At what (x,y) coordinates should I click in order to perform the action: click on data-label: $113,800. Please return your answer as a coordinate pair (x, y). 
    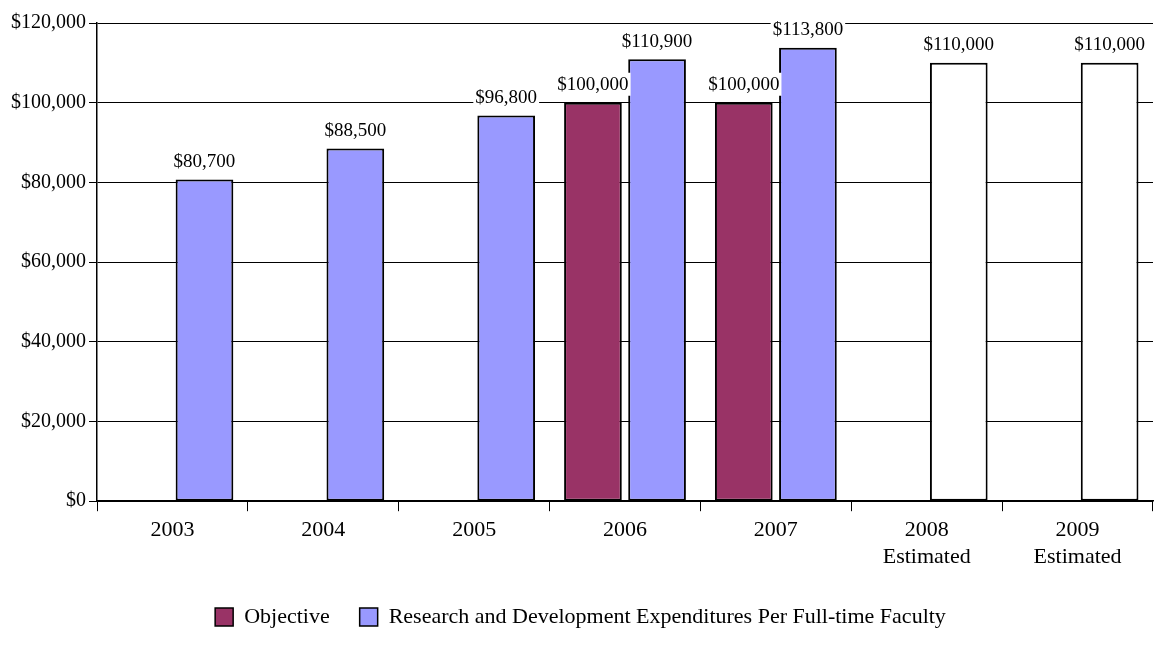
    Looking at the image, I should click on (808, 29).